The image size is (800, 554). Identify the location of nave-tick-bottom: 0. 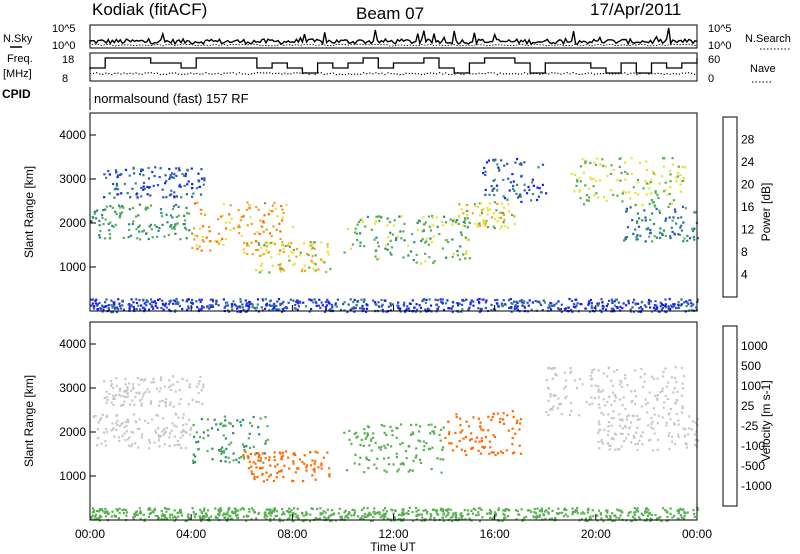
(711, 79).